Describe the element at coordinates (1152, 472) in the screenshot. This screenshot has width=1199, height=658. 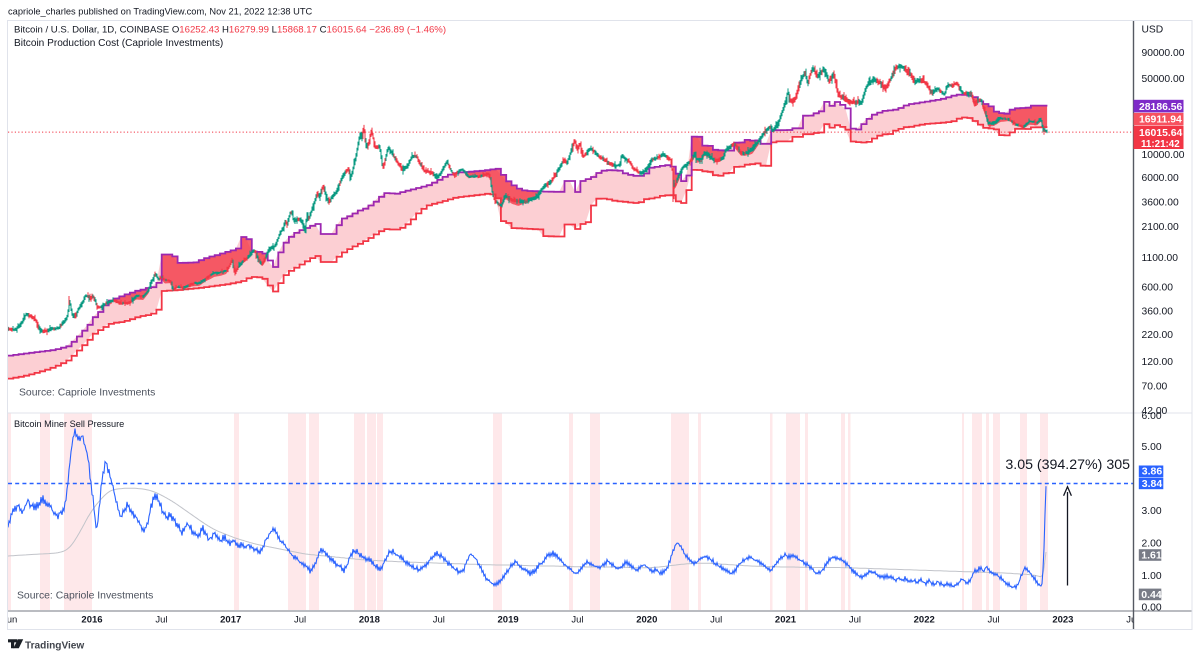
I see `svg-text: 3.86` at that location.